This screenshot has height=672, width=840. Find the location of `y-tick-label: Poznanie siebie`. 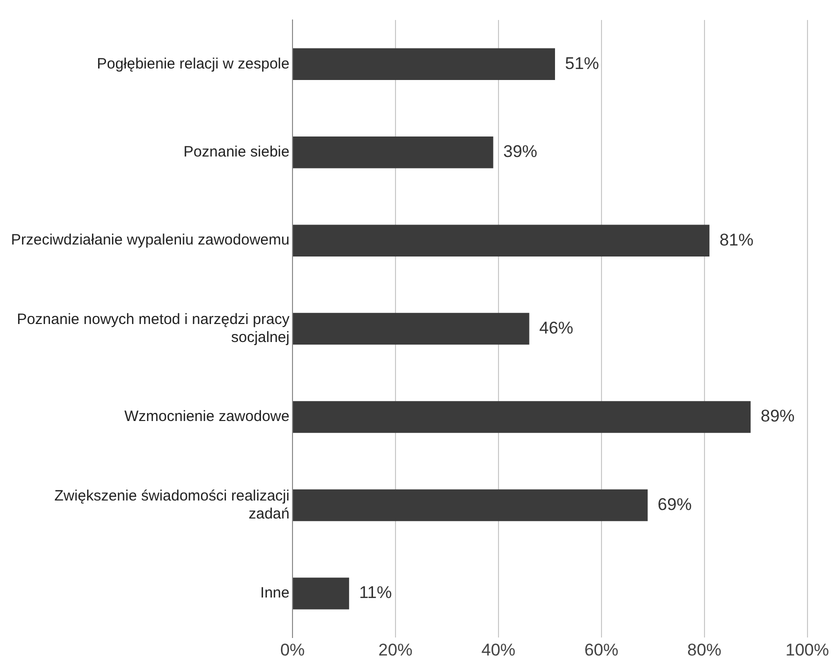

y-tick-label: Poznanie siebie is located at coordinates (237, 151).